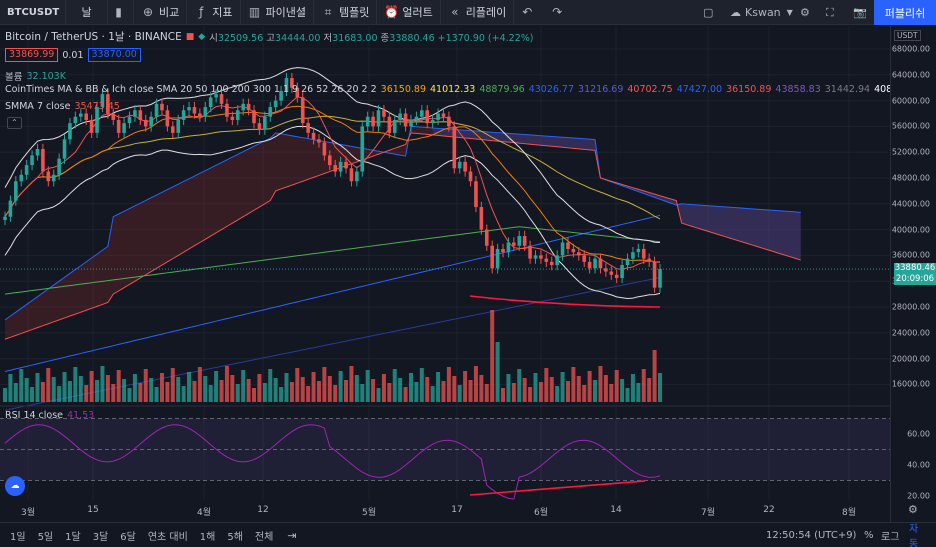  Describe the element at coordinates (214, 12) in the screenshot. I see `indicators-button: ƒ 지표` at that location.